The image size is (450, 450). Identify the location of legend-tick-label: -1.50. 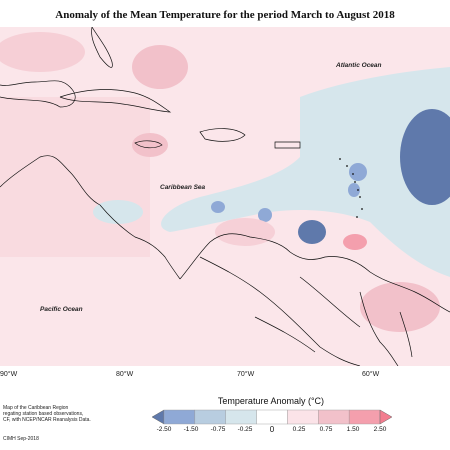
(191, 429).